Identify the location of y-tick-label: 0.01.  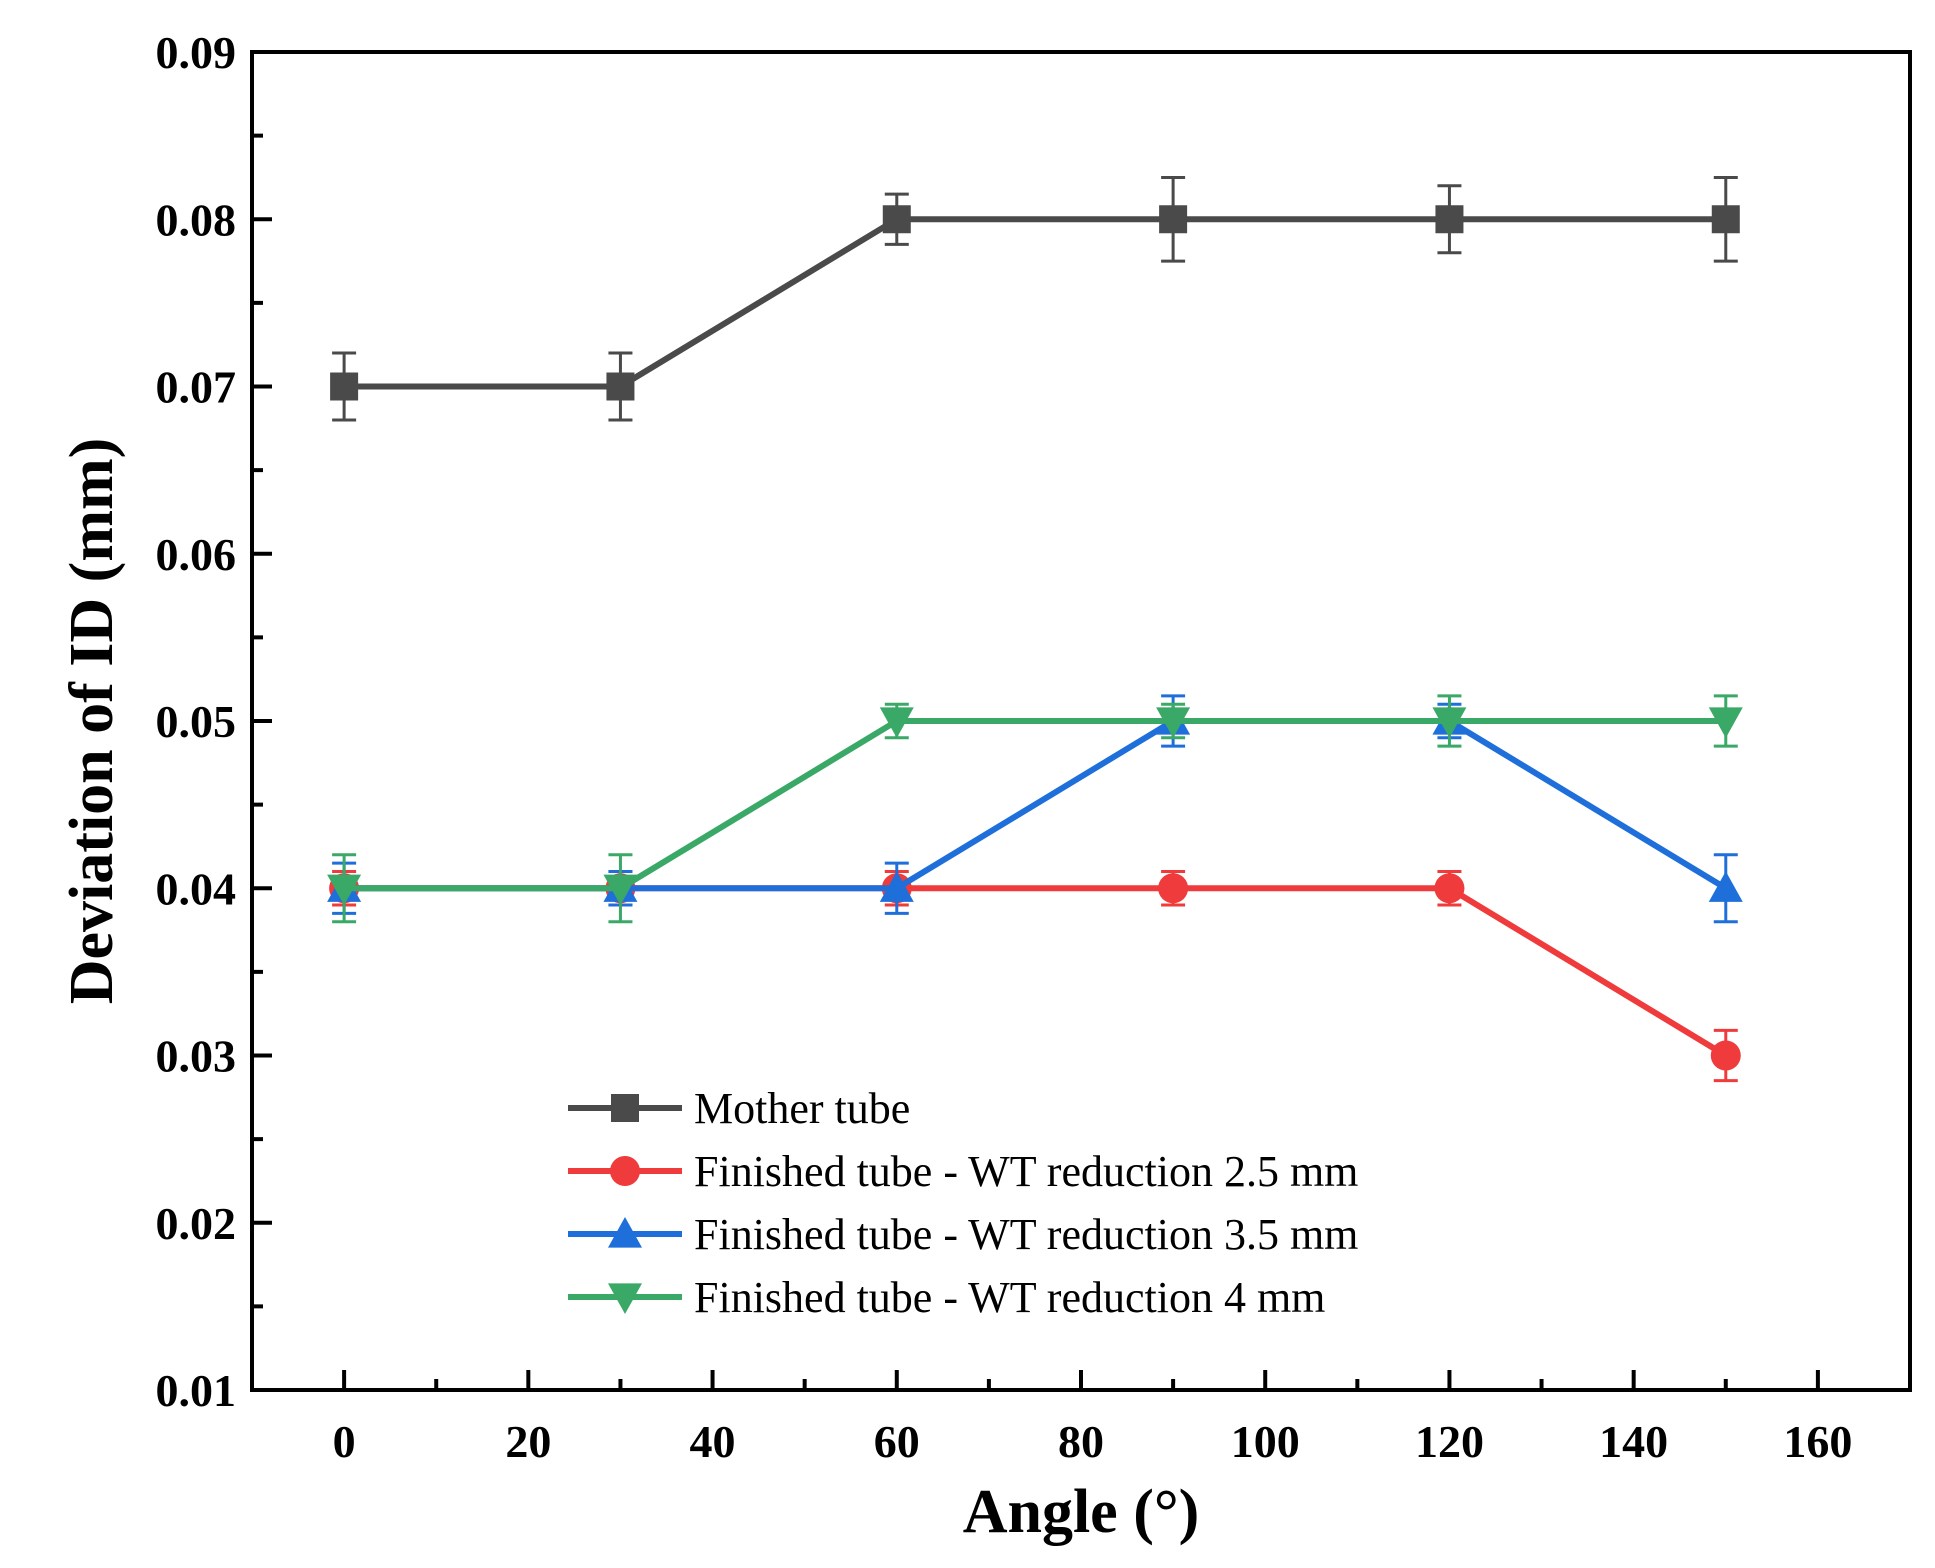
(196, 1390).